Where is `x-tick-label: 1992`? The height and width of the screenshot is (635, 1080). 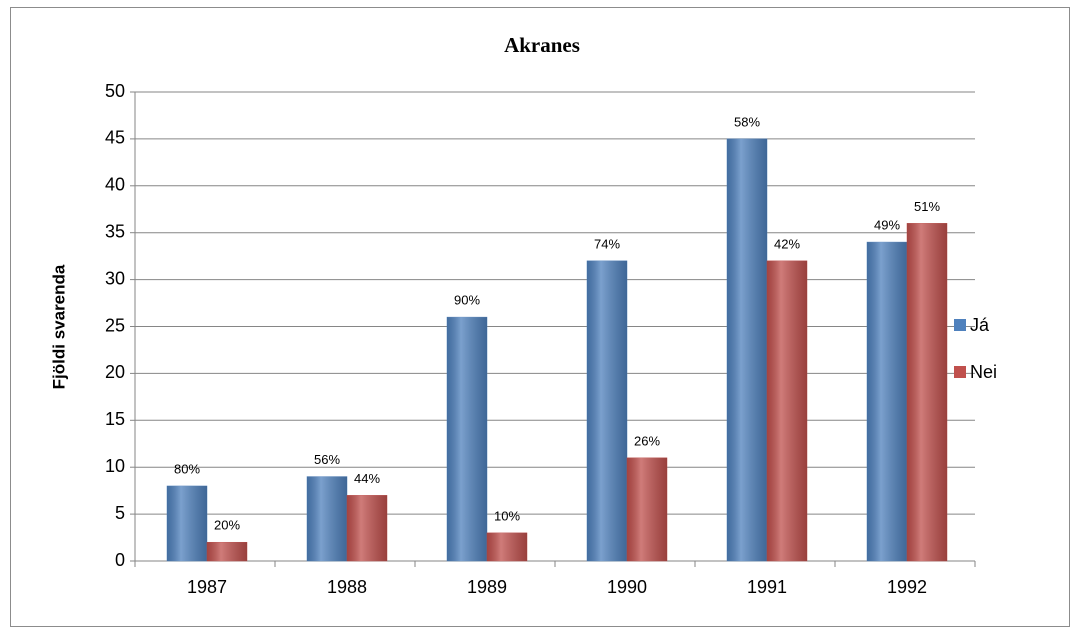 x-tick-label: 1992 is located at coordinates (907, 587).